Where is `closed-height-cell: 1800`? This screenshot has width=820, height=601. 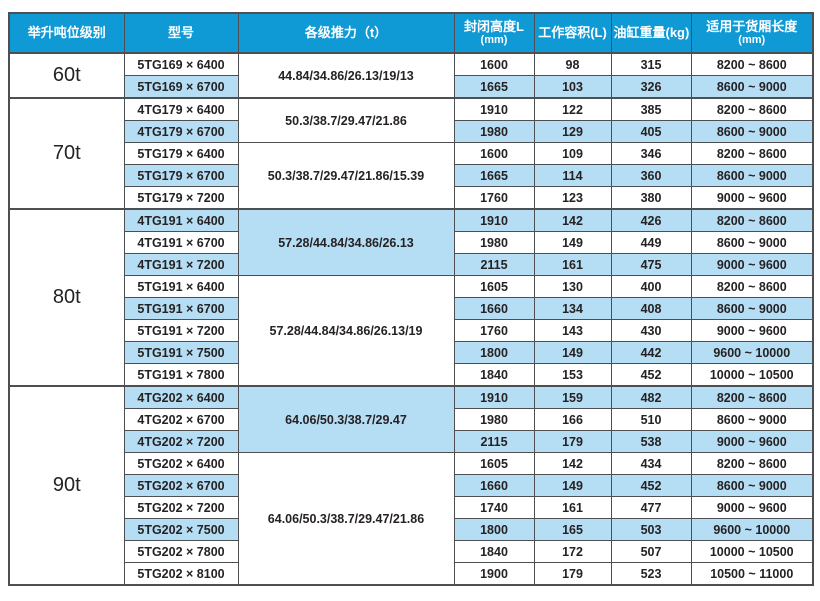 closed-height-cell: 1800 is located at coordinates (494, 352).